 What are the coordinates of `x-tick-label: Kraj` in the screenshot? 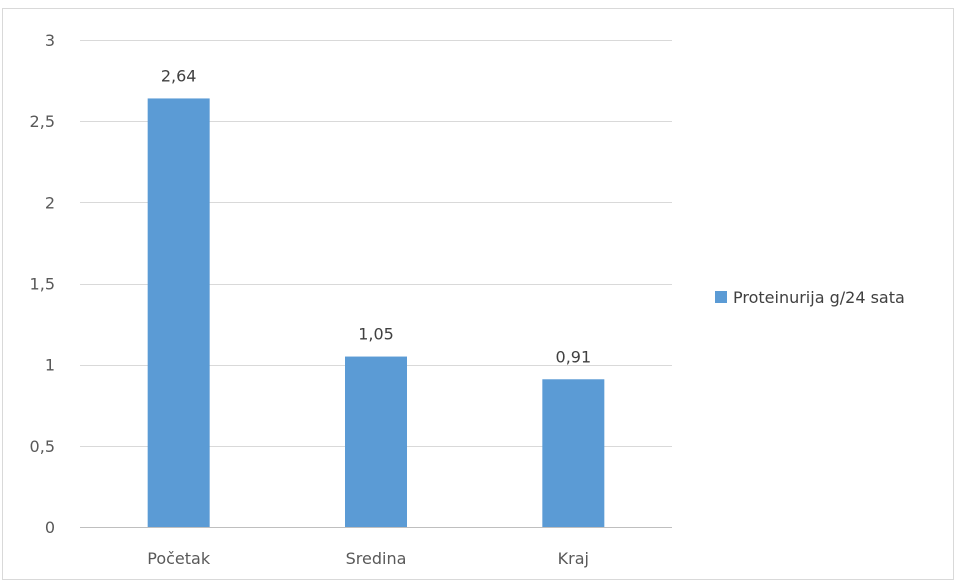 It's located at (573, 558).